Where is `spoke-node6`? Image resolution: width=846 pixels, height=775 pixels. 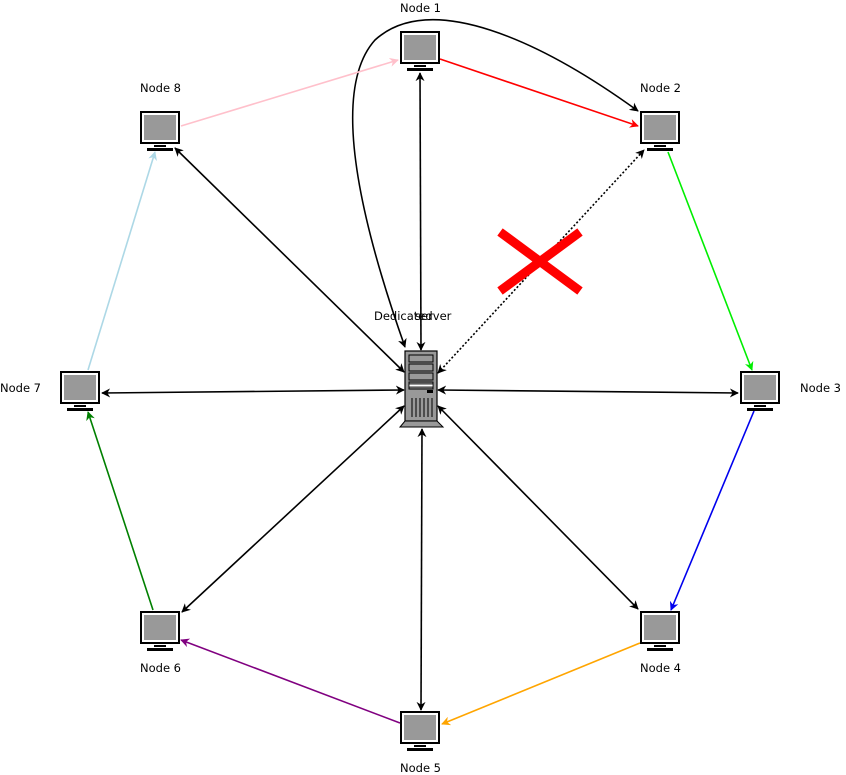 spoke-node6 is located at coordinates (293, 509).